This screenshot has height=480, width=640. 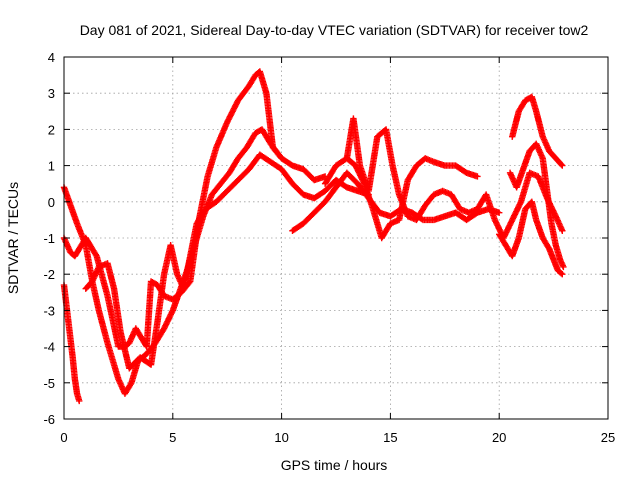 I want to click on y-tick-label: -5, so click(x=49, y=383).